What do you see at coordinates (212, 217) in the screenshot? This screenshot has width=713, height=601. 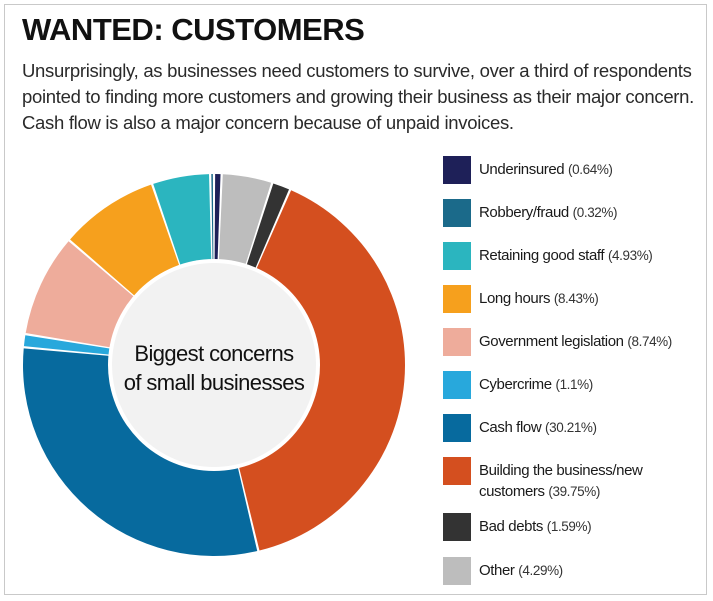 I see `slice-robbery-fraud` at bounding box center [212, 217].